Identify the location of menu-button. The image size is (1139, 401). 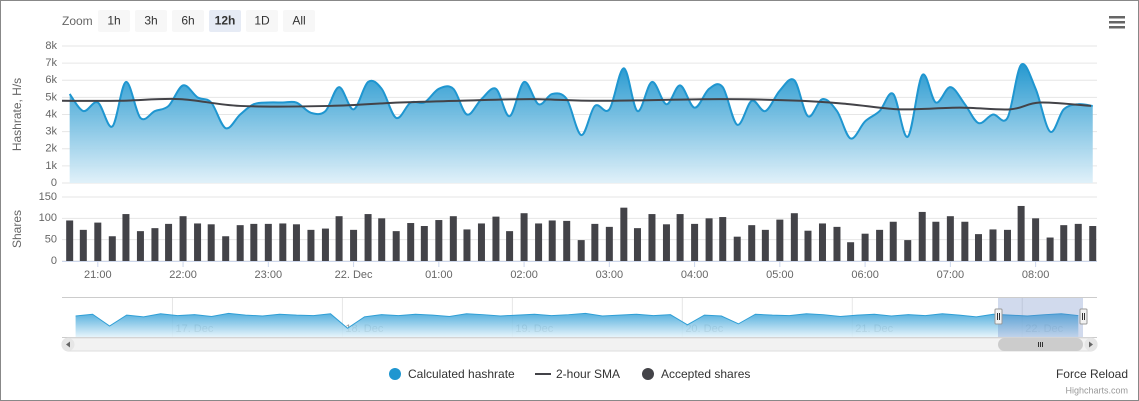
(1117, 22).